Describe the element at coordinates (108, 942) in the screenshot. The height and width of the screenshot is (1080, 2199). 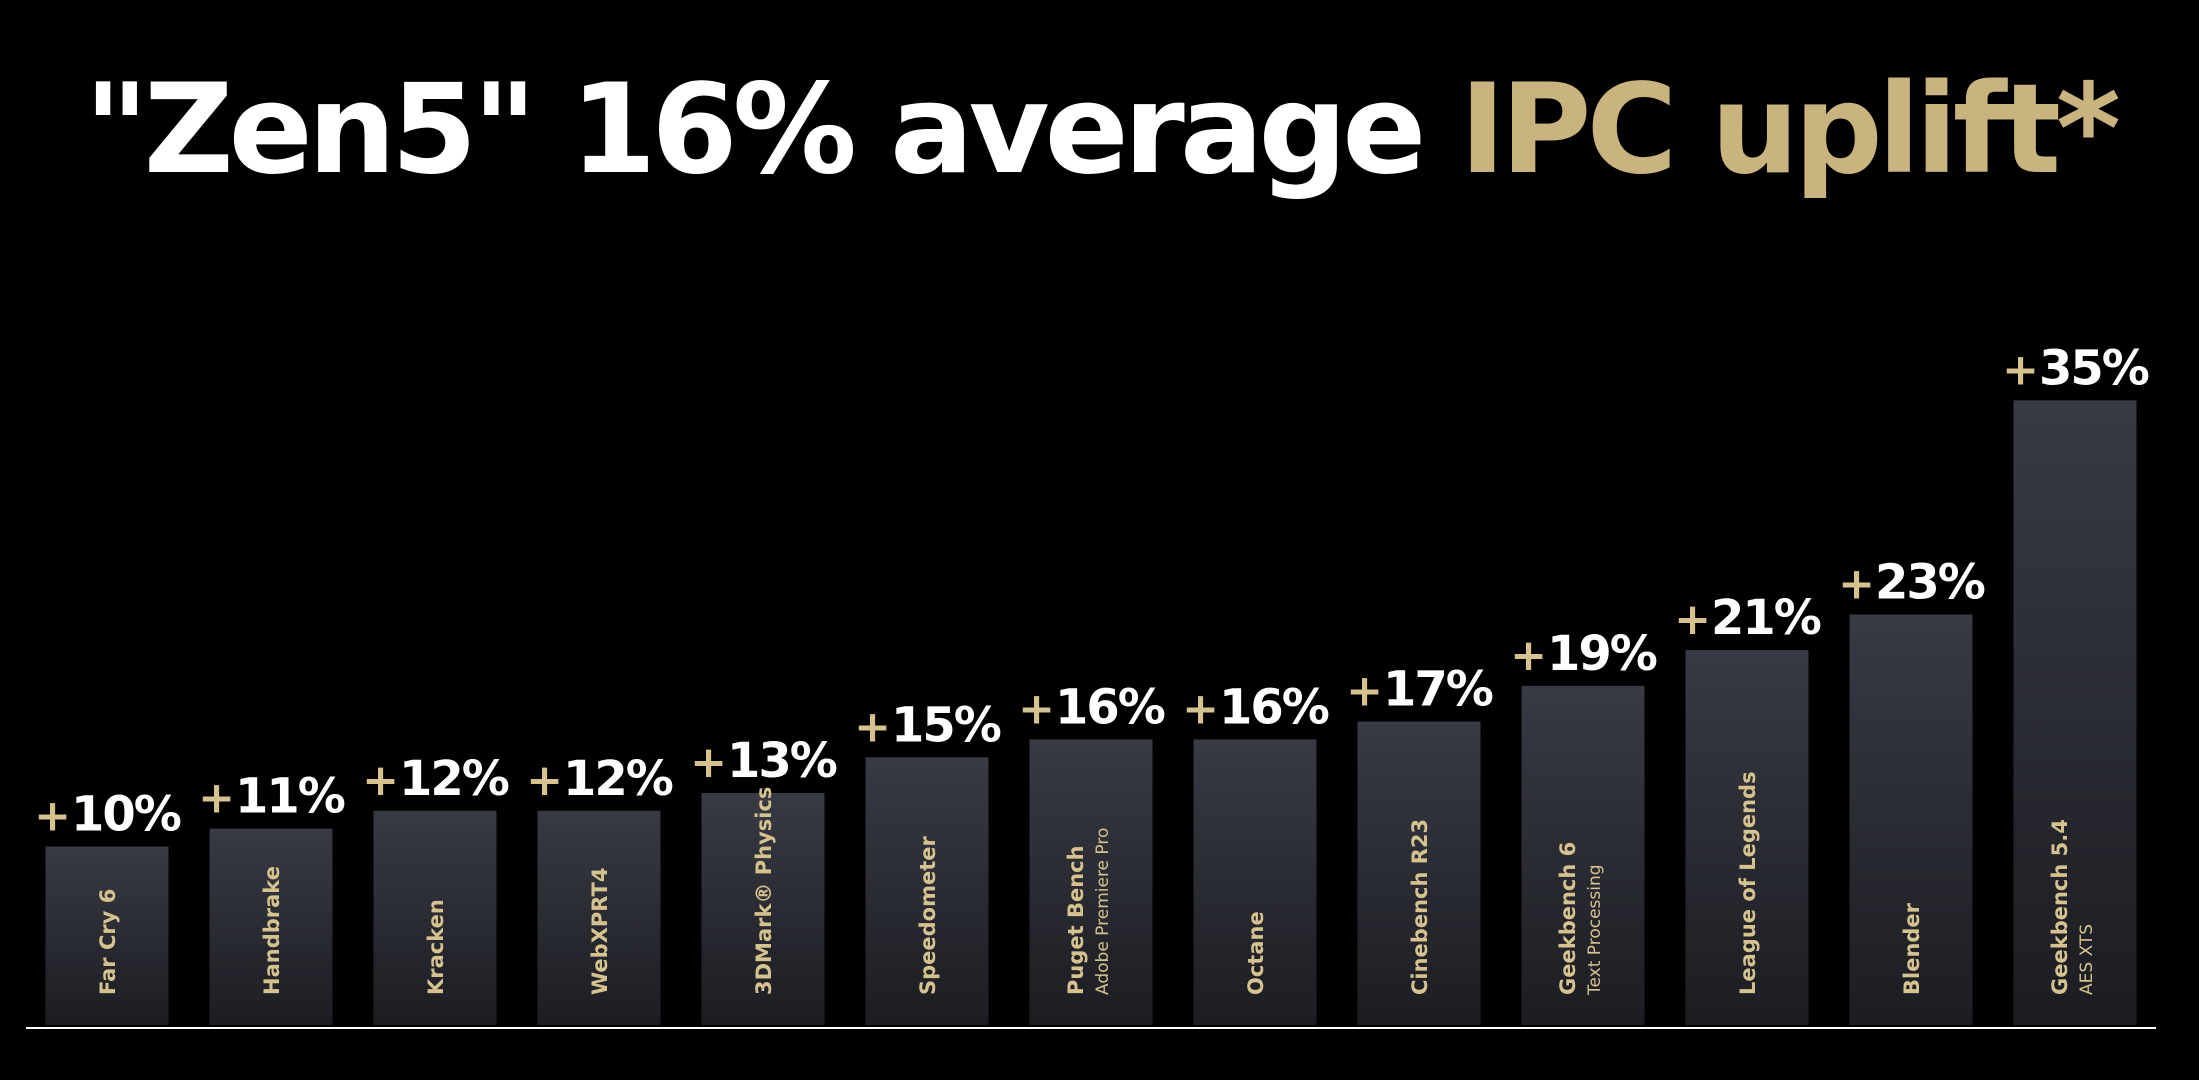
I see `category-label-1: Far Cry 6` at that location.